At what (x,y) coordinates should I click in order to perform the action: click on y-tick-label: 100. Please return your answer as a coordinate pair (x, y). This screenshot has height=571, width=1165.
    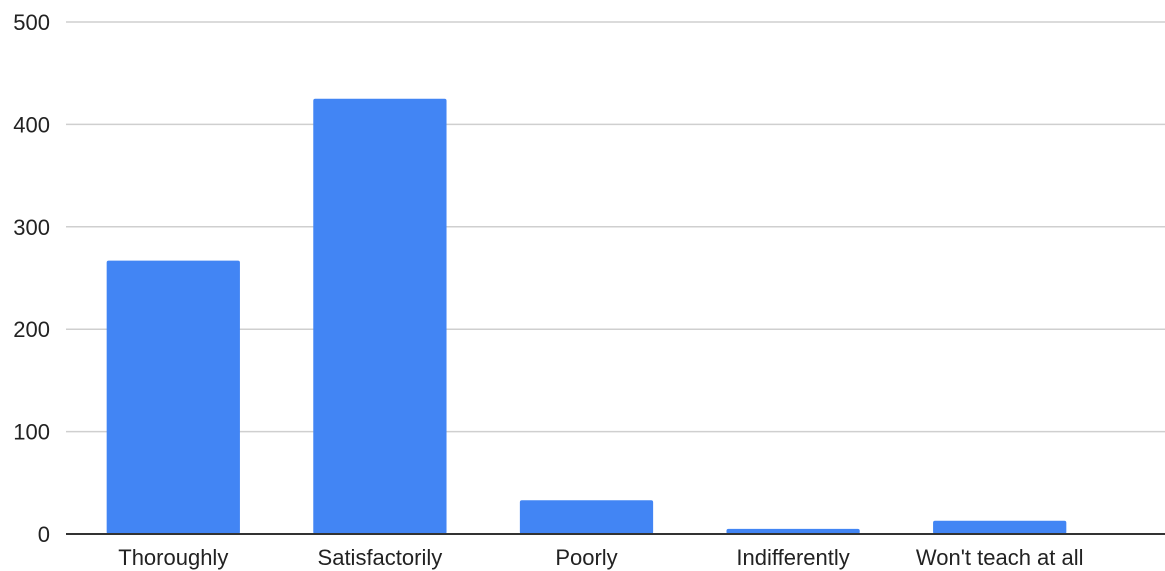
    Looking at the image, I should click on (31, 432).